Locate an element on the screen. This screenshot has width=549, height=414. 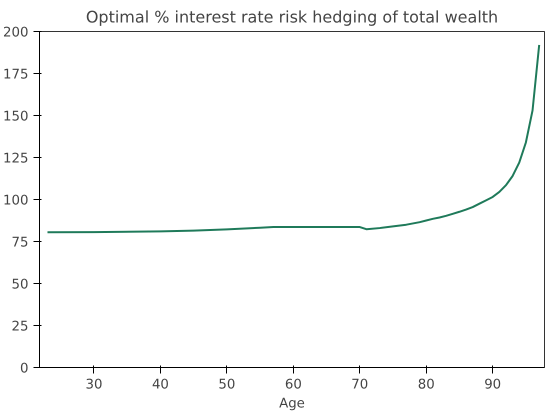
y-tick-label: 200 is located at coordinates (16, 33).